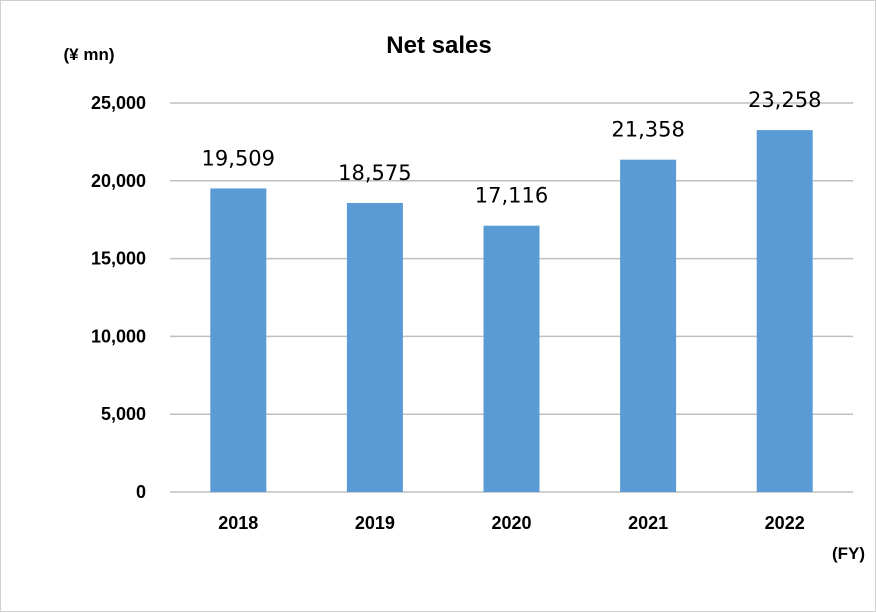 This screenshot has height=613, width=876. I want to click on y-tick-label: 0, so click(141, 492).